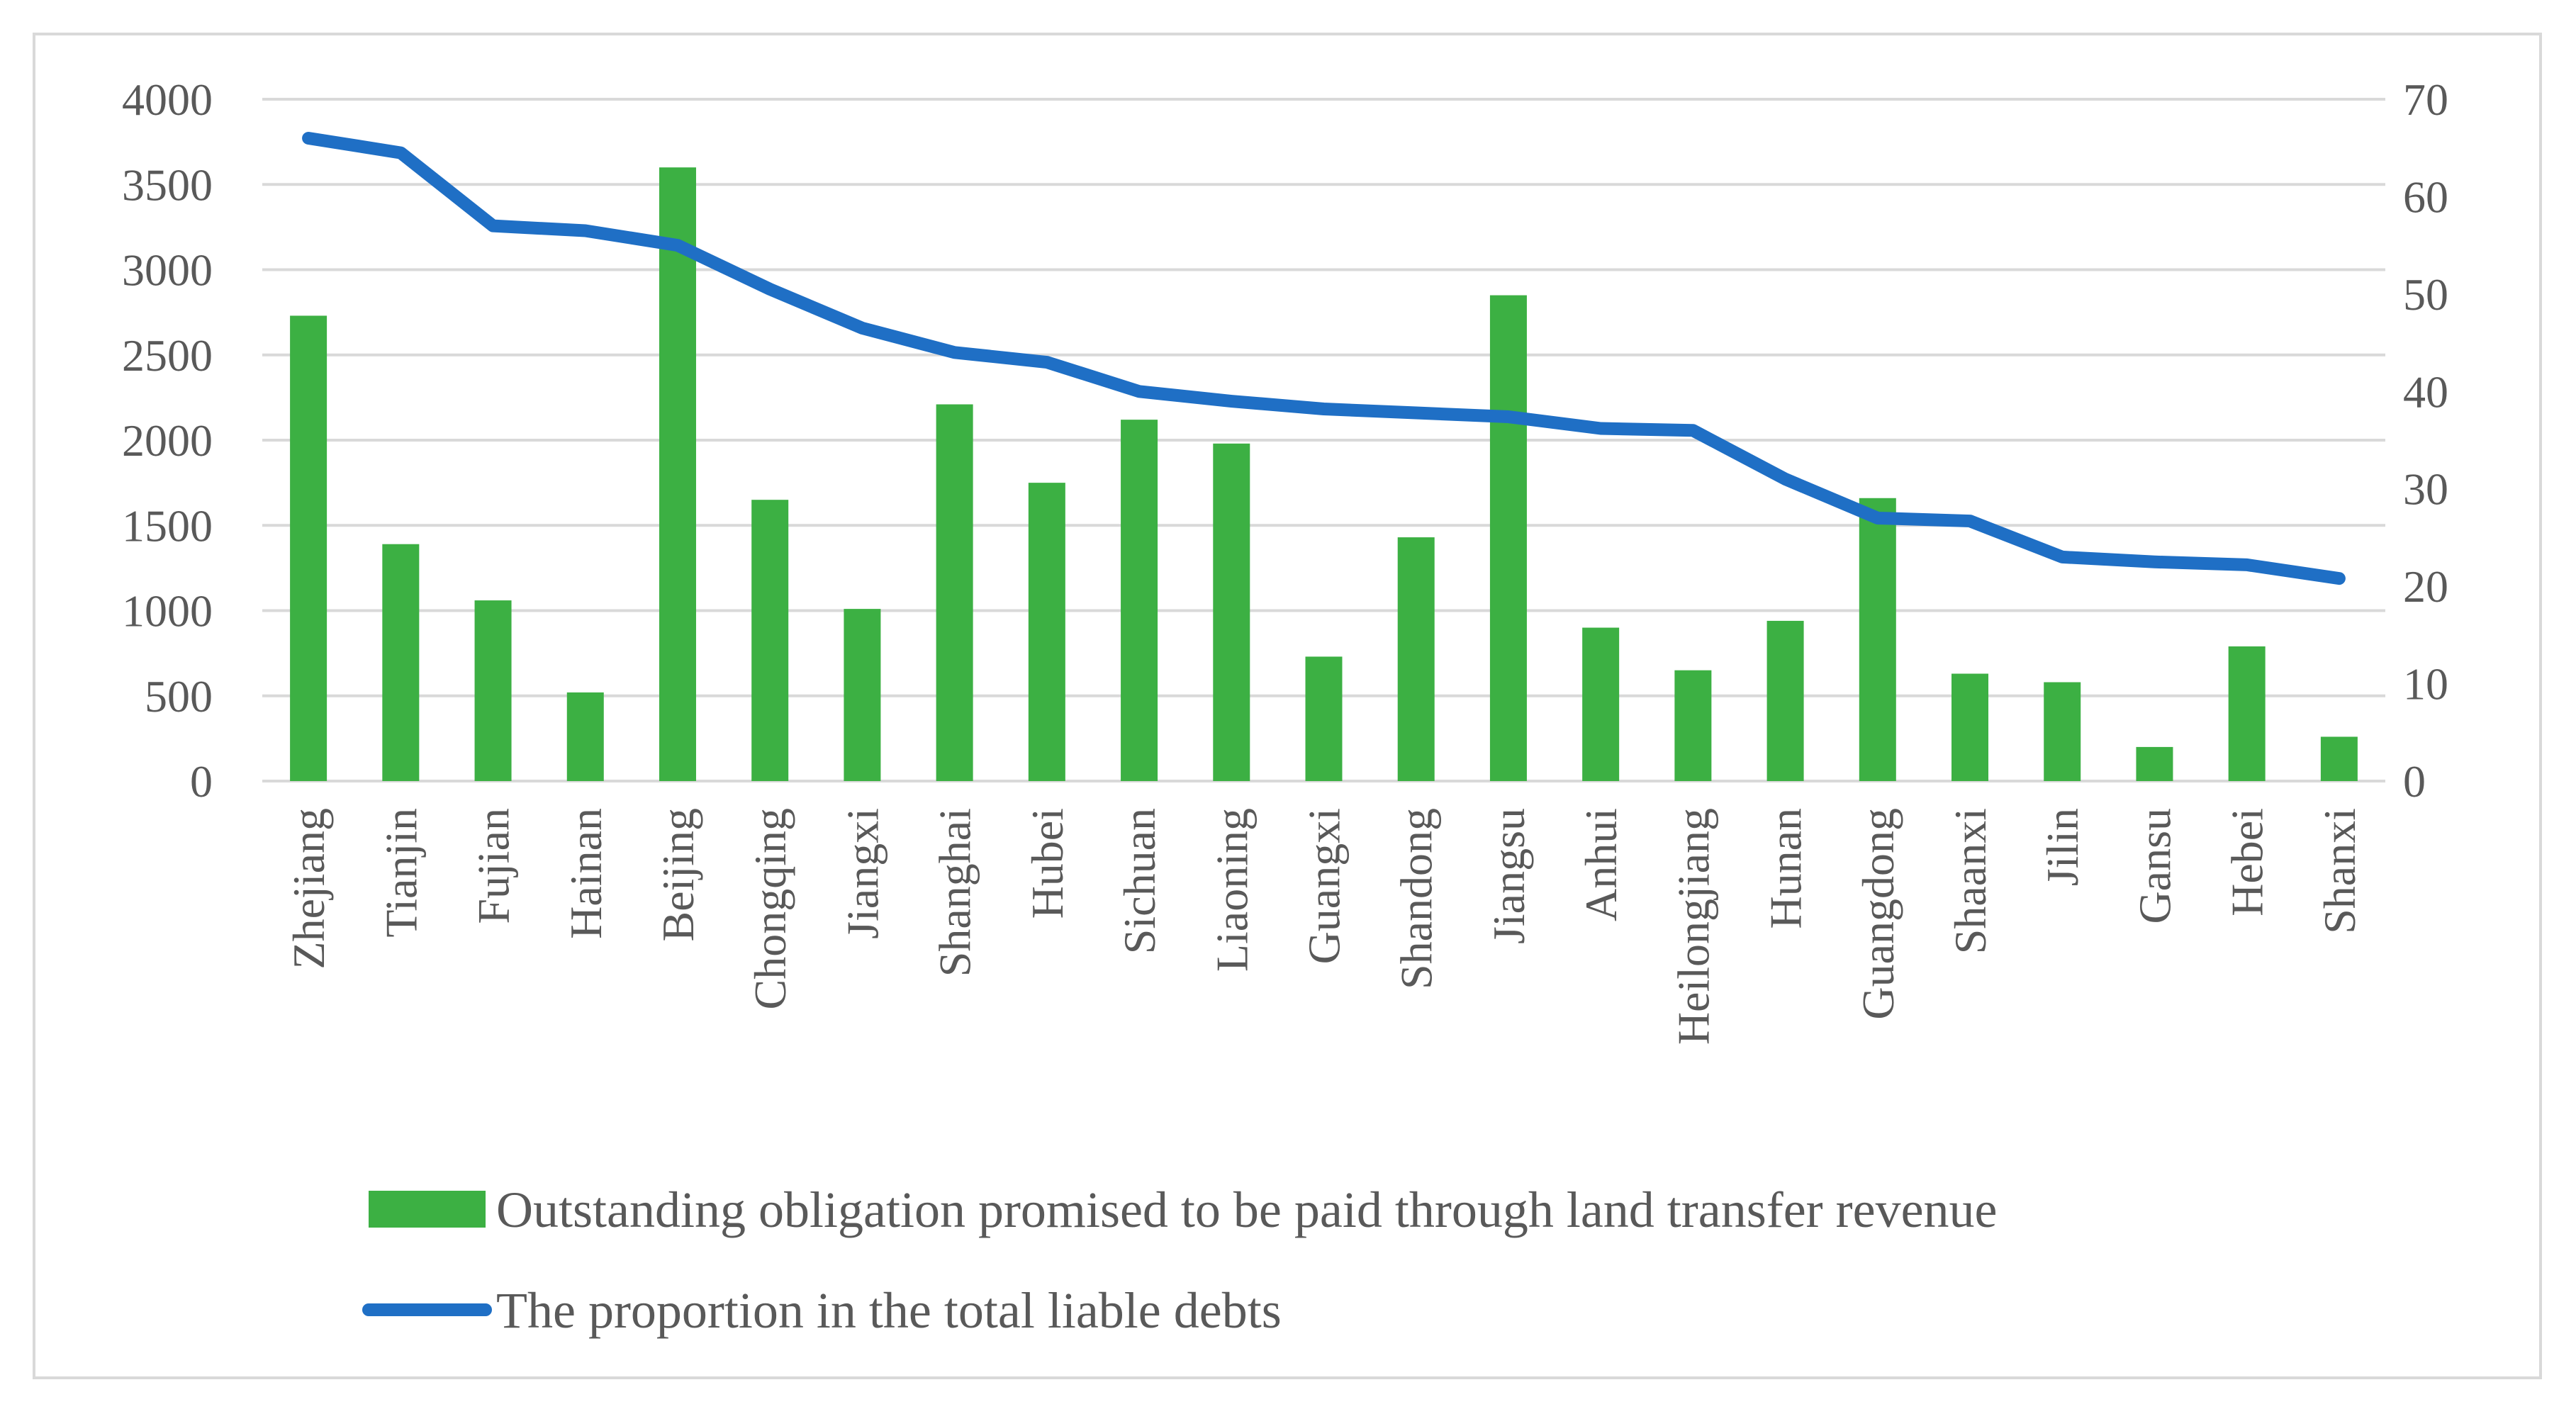 Image resolution: width=2576 pixels, height=1414 pixels. Describe the element at coordinates (1139, 881) in the screenshot. I see `x-category-label: Sichuan` at that location.